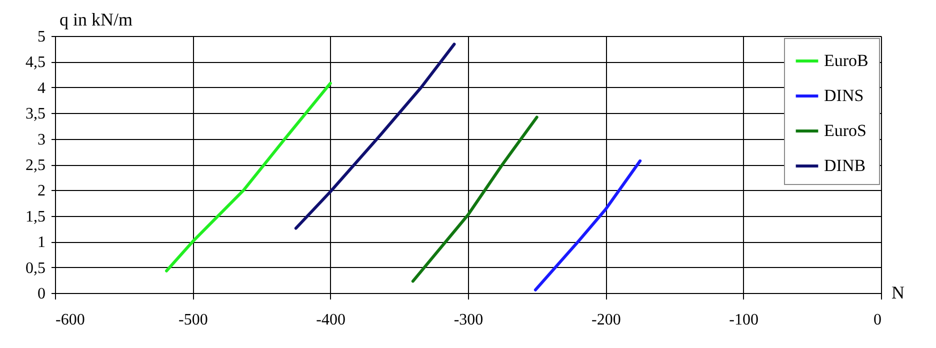  What do you see at coordinates (42, 37) in the screenshot?
I see `y-tick-label: 5` at bounding box center [42, 37].